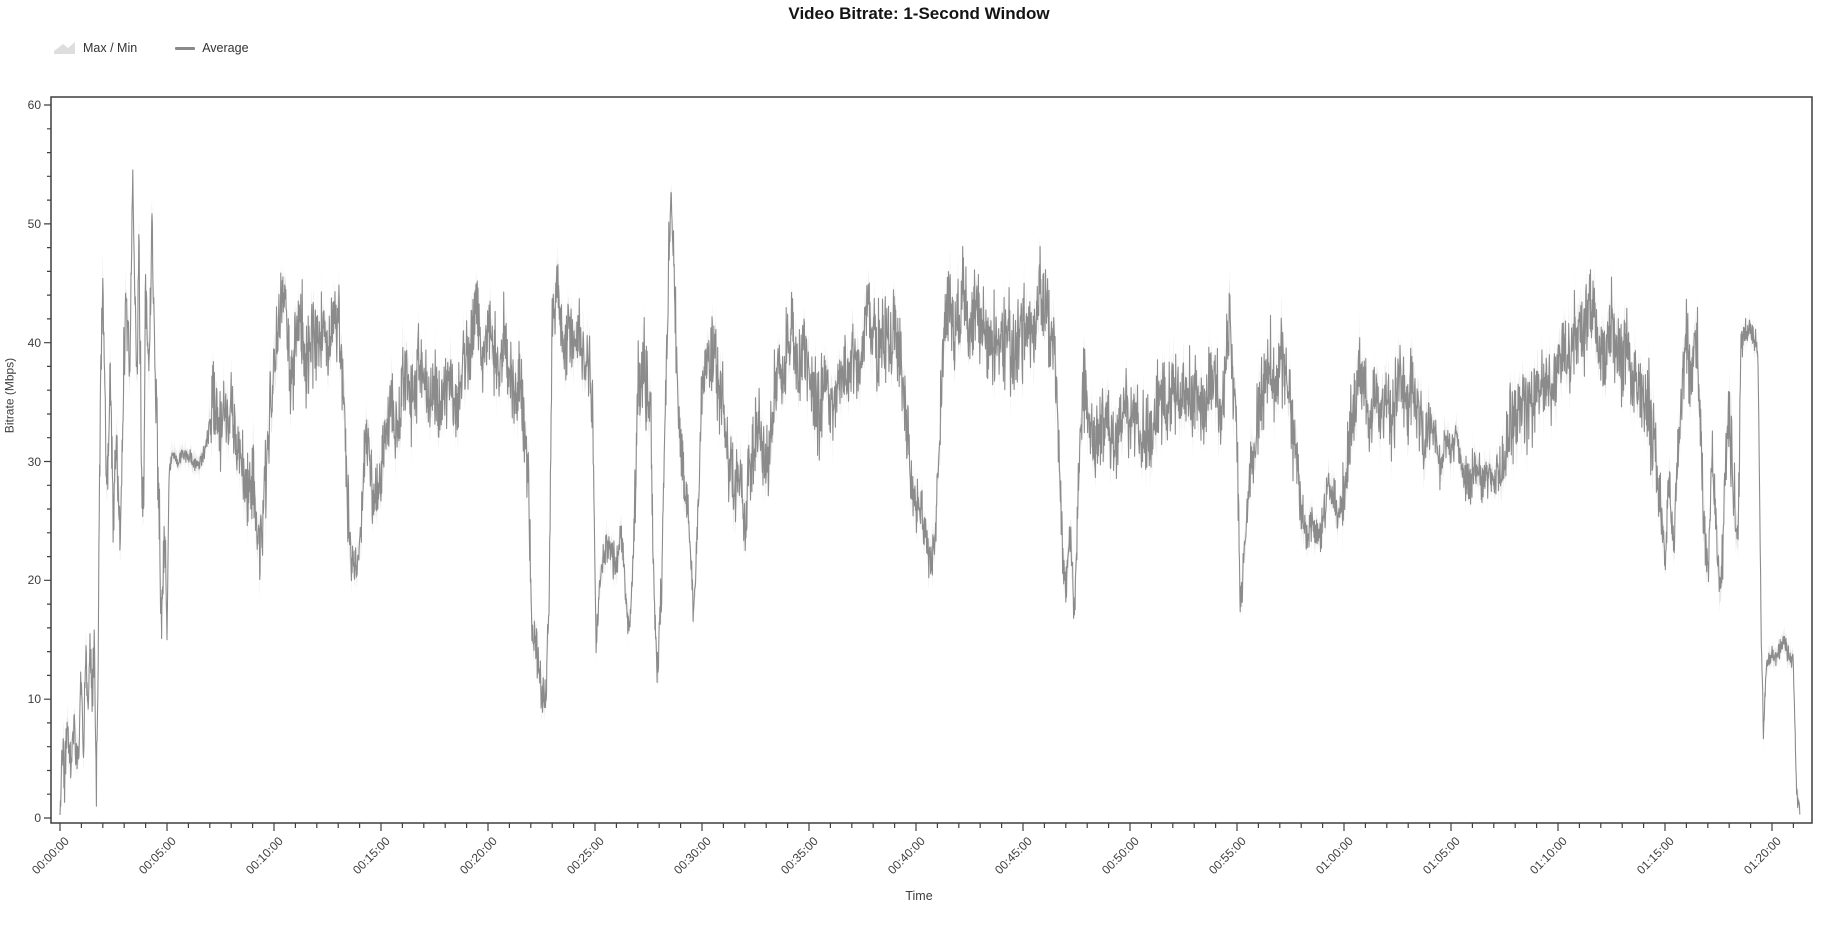 This screenshot has height=929, width=1838. I want to click on legend-item-max-min: Max / Min, so click(95, 48).